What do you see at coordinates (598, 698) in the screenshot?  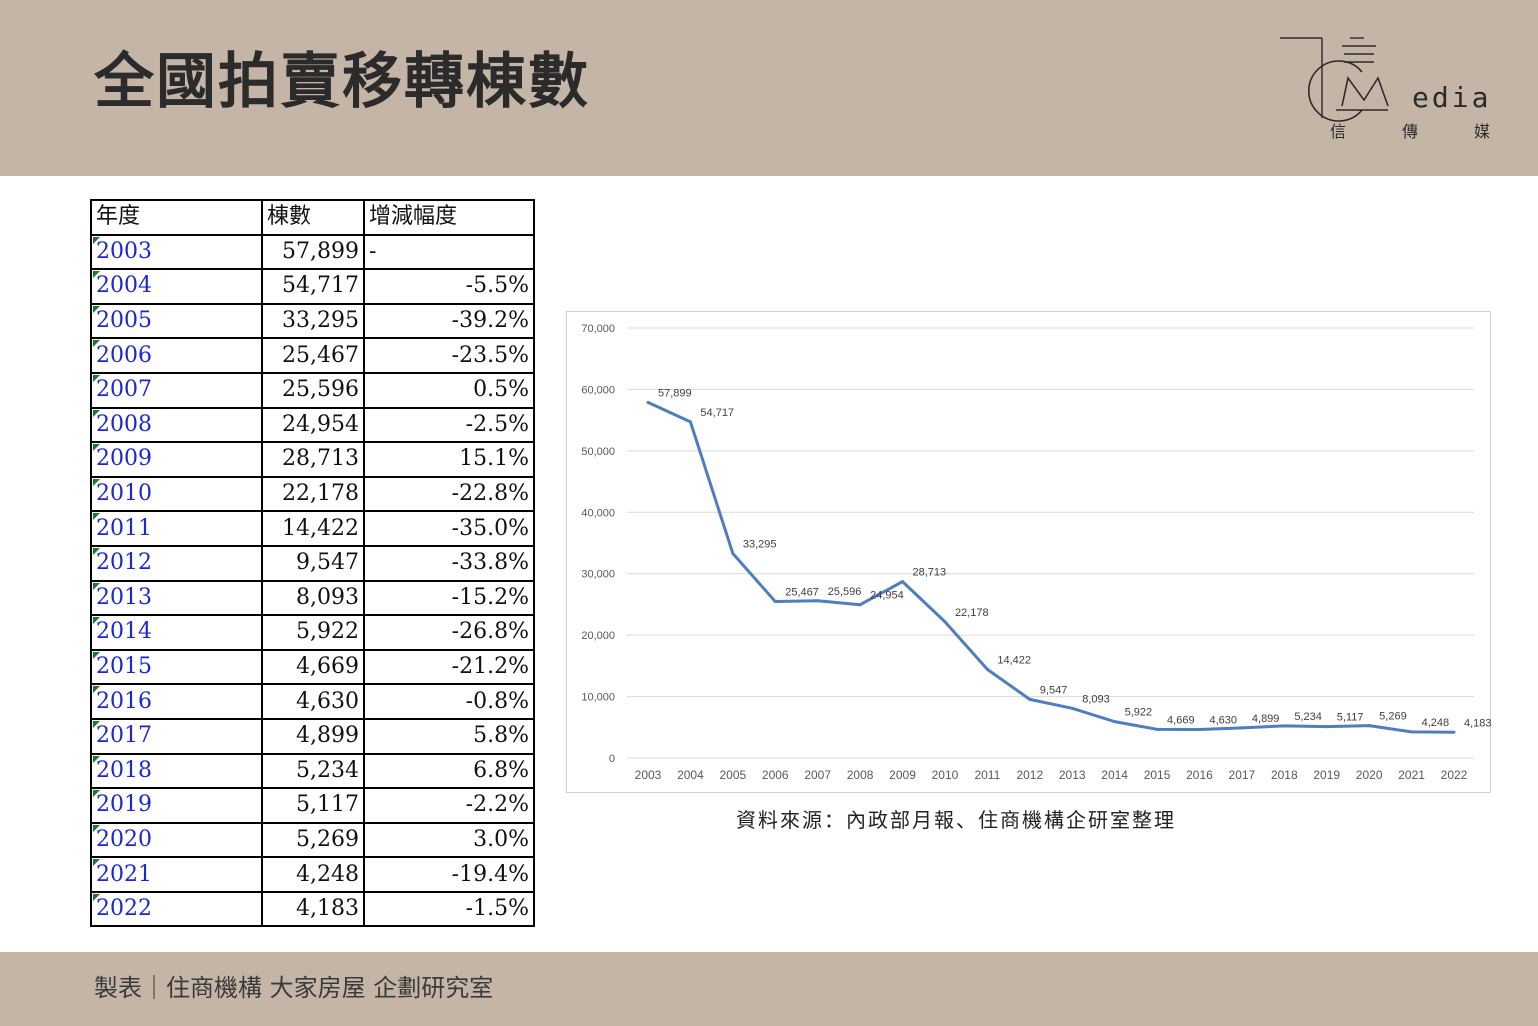 I see `y-tick-label: 10,000` at bounding box center [598, 698].